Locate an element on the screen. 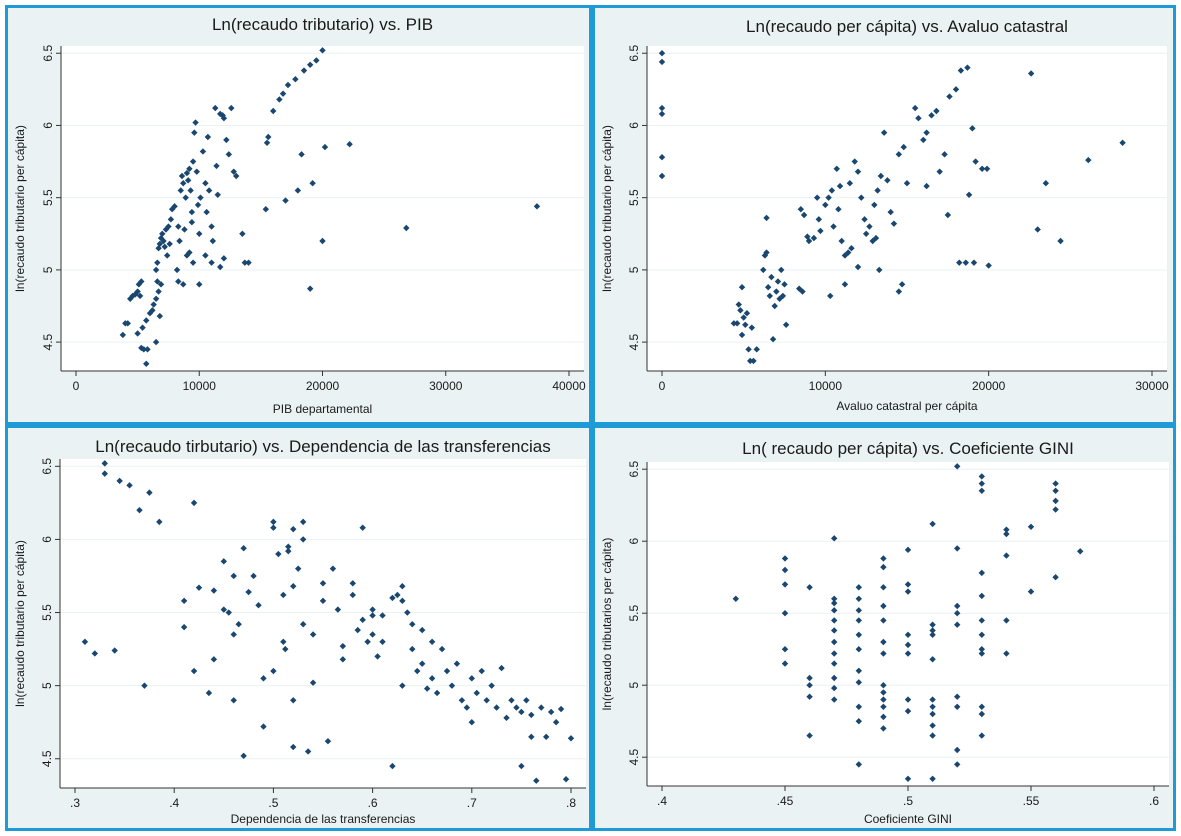 This screenshot has height=836, width=1181. x-axis-label: Avaluo catastral per cápita is located at coordinates (907, 406).